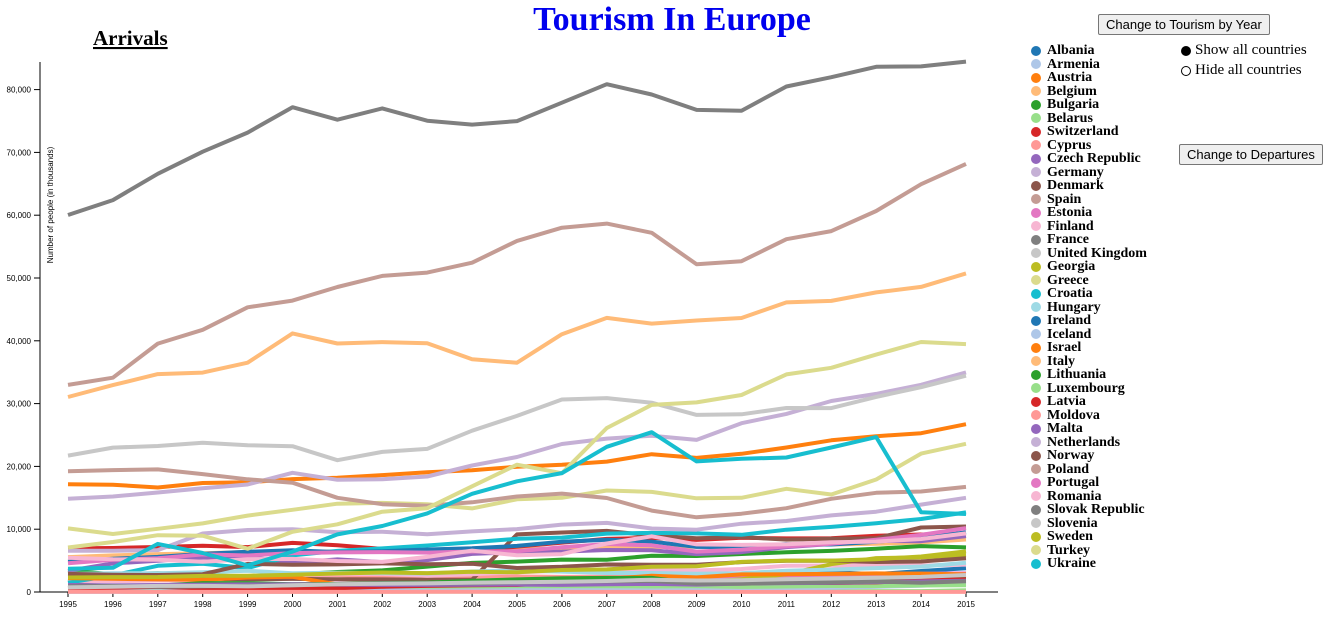 The width and height of the screenshot is (1337, 617). I want to click on series-line-netherlands, so click(517, 524).